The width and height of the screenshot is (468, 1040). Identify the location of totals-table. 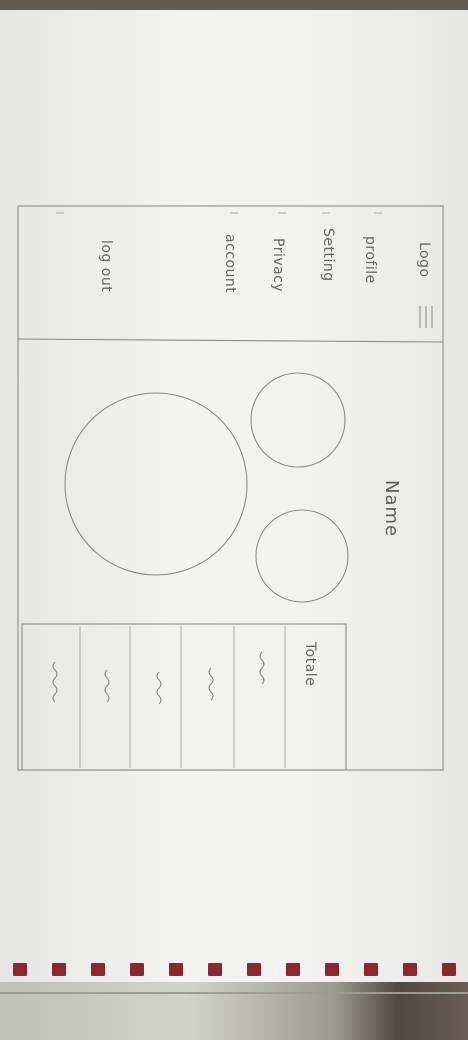
(184, 697).